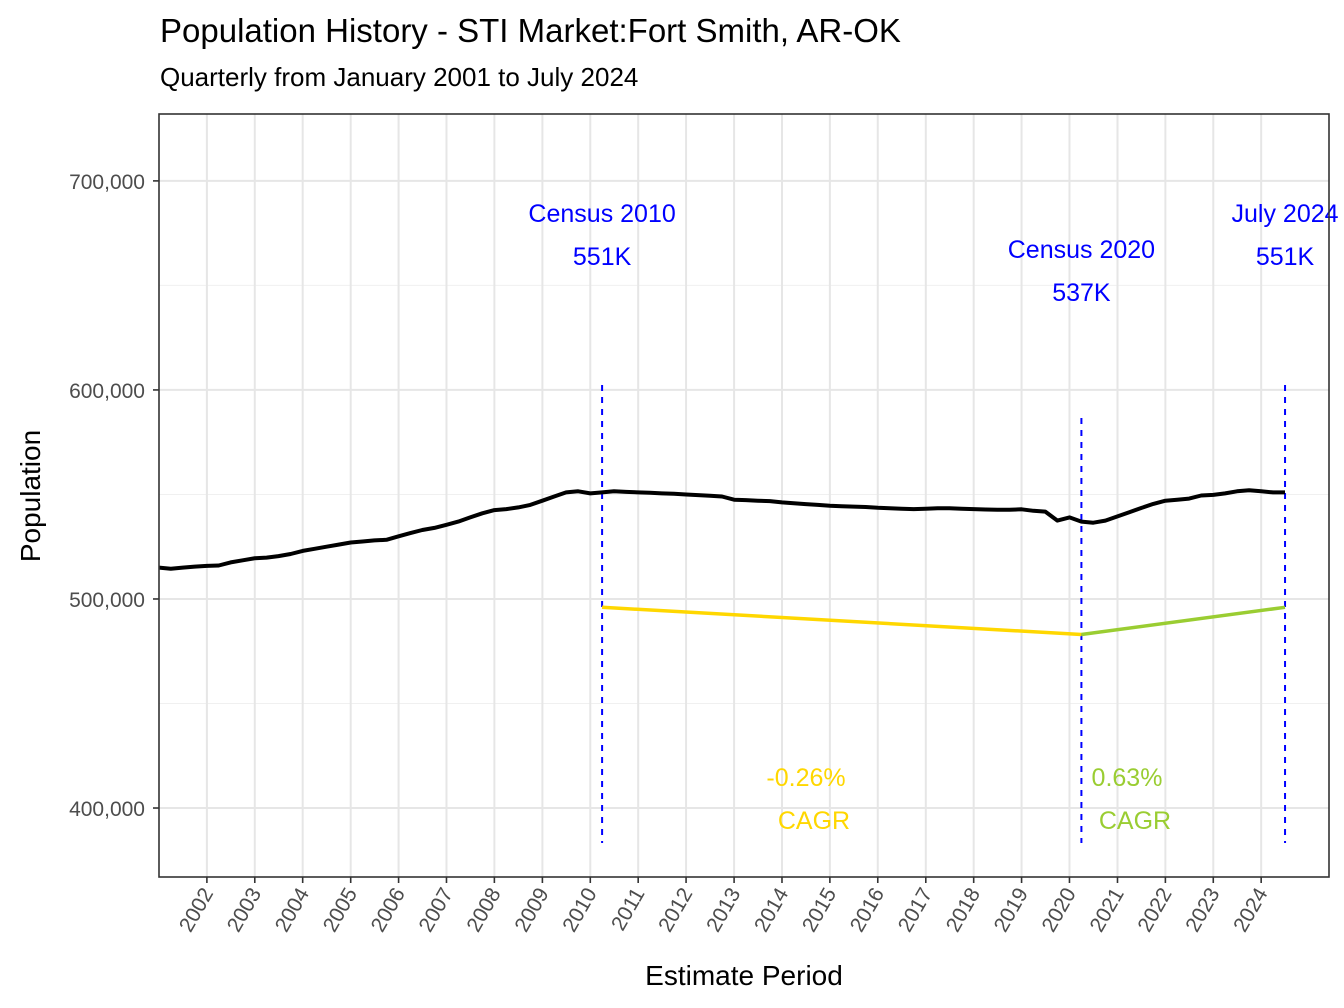  Describe the element at coordinates (107, 809) in the screenshot. I see `y-tick-label: 400,000` at that location.